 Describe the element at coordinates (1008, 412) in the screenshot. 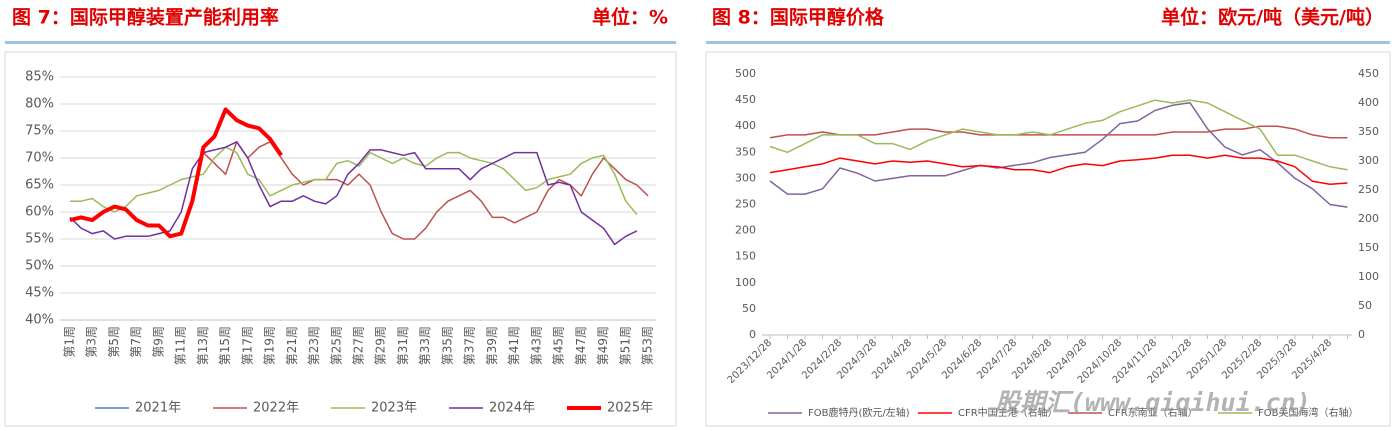

I see `legend-label: CFR中国主港（右轴）` at that location.